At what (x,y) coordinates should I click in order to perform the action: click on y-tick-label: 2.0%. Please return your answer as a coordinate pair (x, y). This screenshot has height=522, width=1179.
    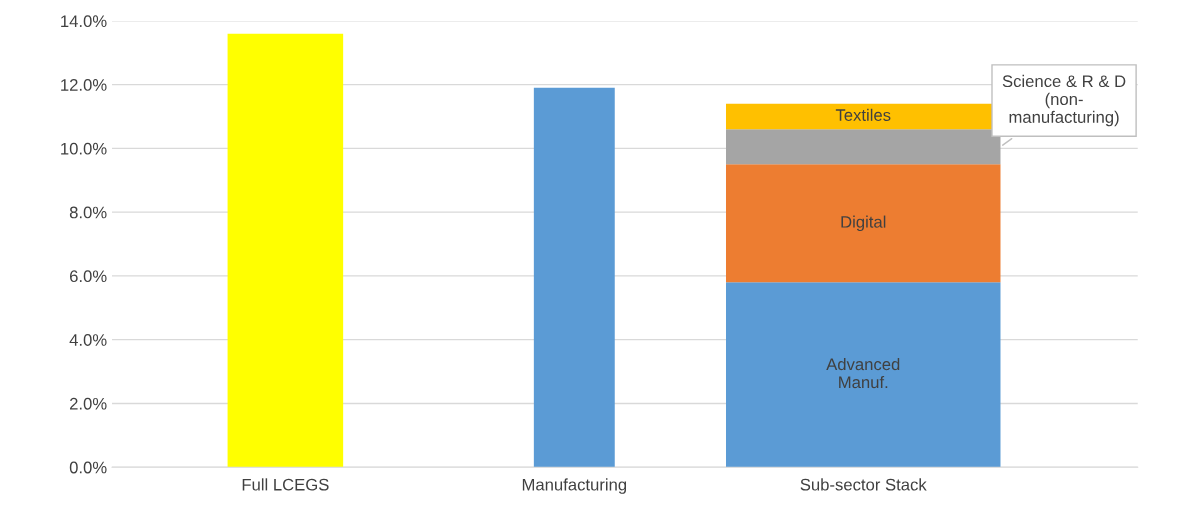
    Looking at the image, I should click on (88, 403).